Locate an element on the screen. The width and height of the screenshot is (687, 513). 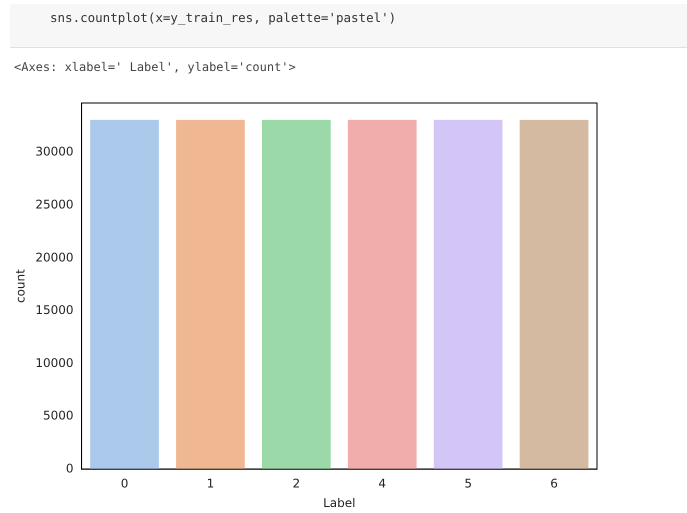
x-axis-title: Label is located at coordinates (339, 503).